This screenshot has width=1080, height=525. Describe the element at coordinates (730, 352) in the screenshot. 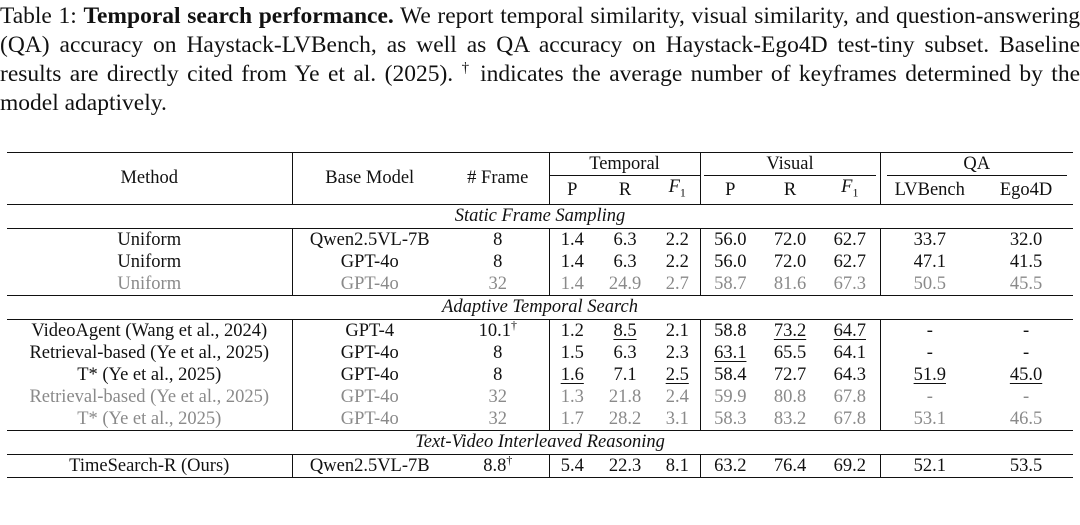

I see `cell-visual-p: 63.1` at that location.